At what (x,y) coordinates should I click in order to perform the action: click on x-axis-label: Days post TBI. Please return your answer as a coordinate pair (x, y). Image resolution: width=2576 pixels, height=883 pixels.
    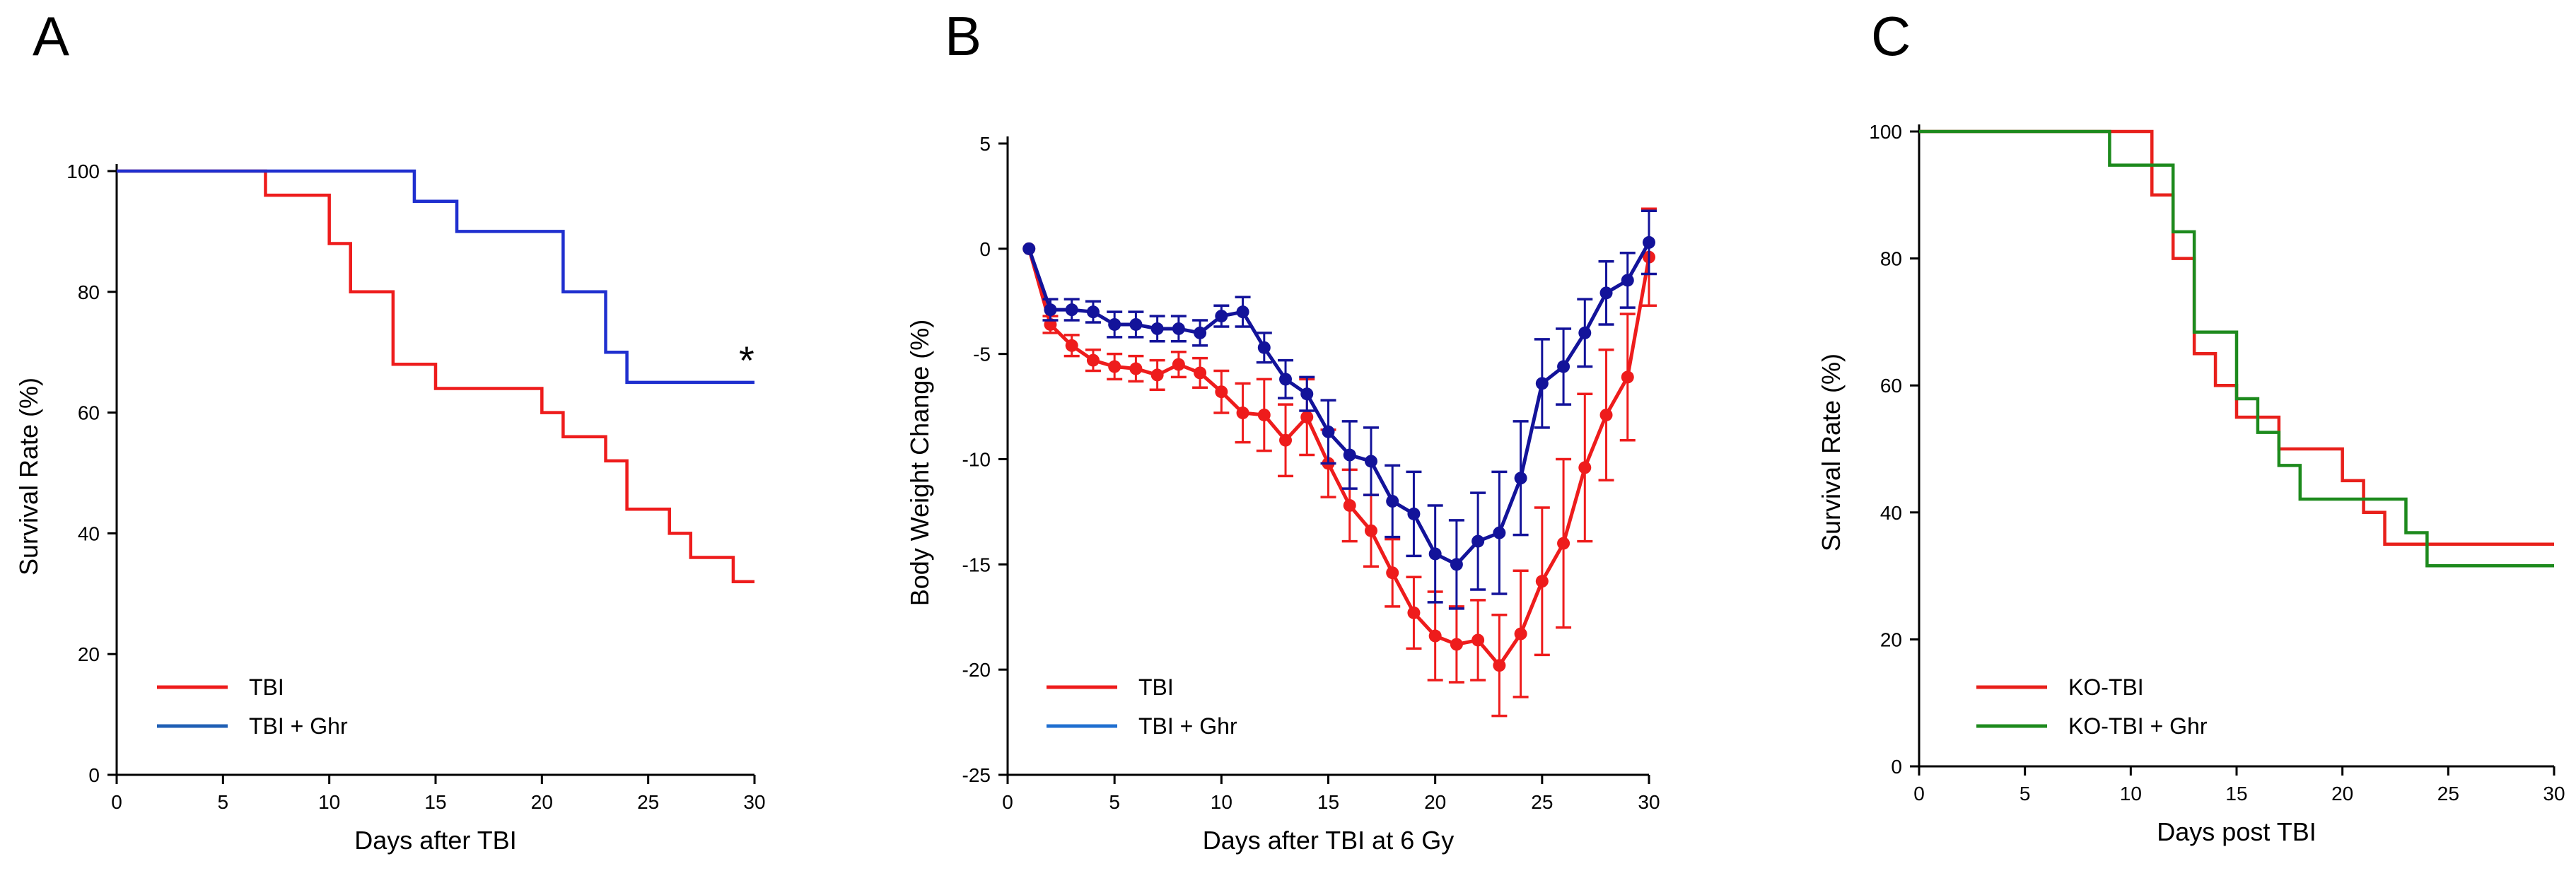
    Looking at the image, I should click on (2236, 831).